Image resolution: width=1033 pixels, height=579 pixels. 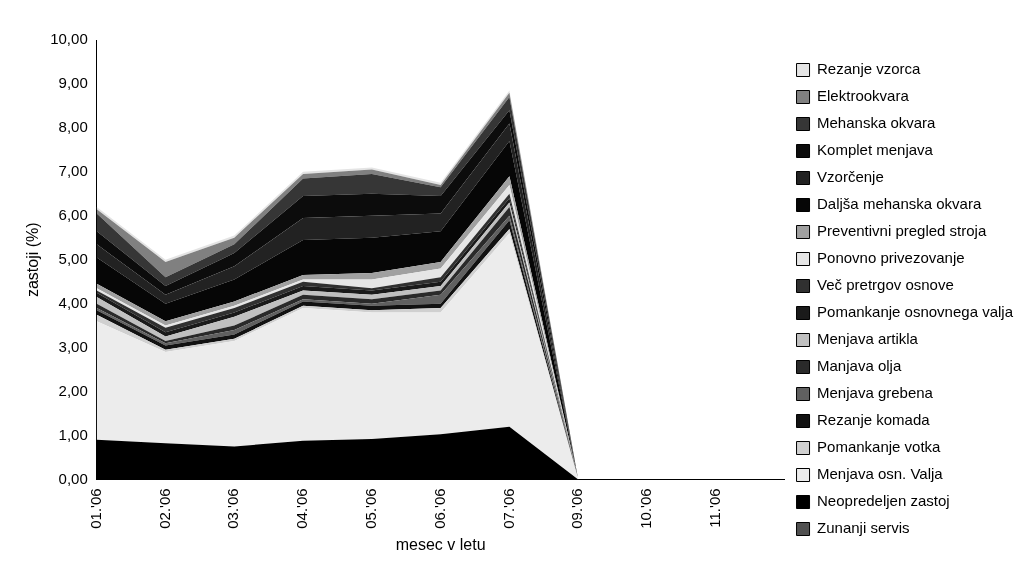 What do you see at coordinates (577, 508) in the screenshot?
I see `x-tick-label: 09.'06` at bounding box center [577, 508].